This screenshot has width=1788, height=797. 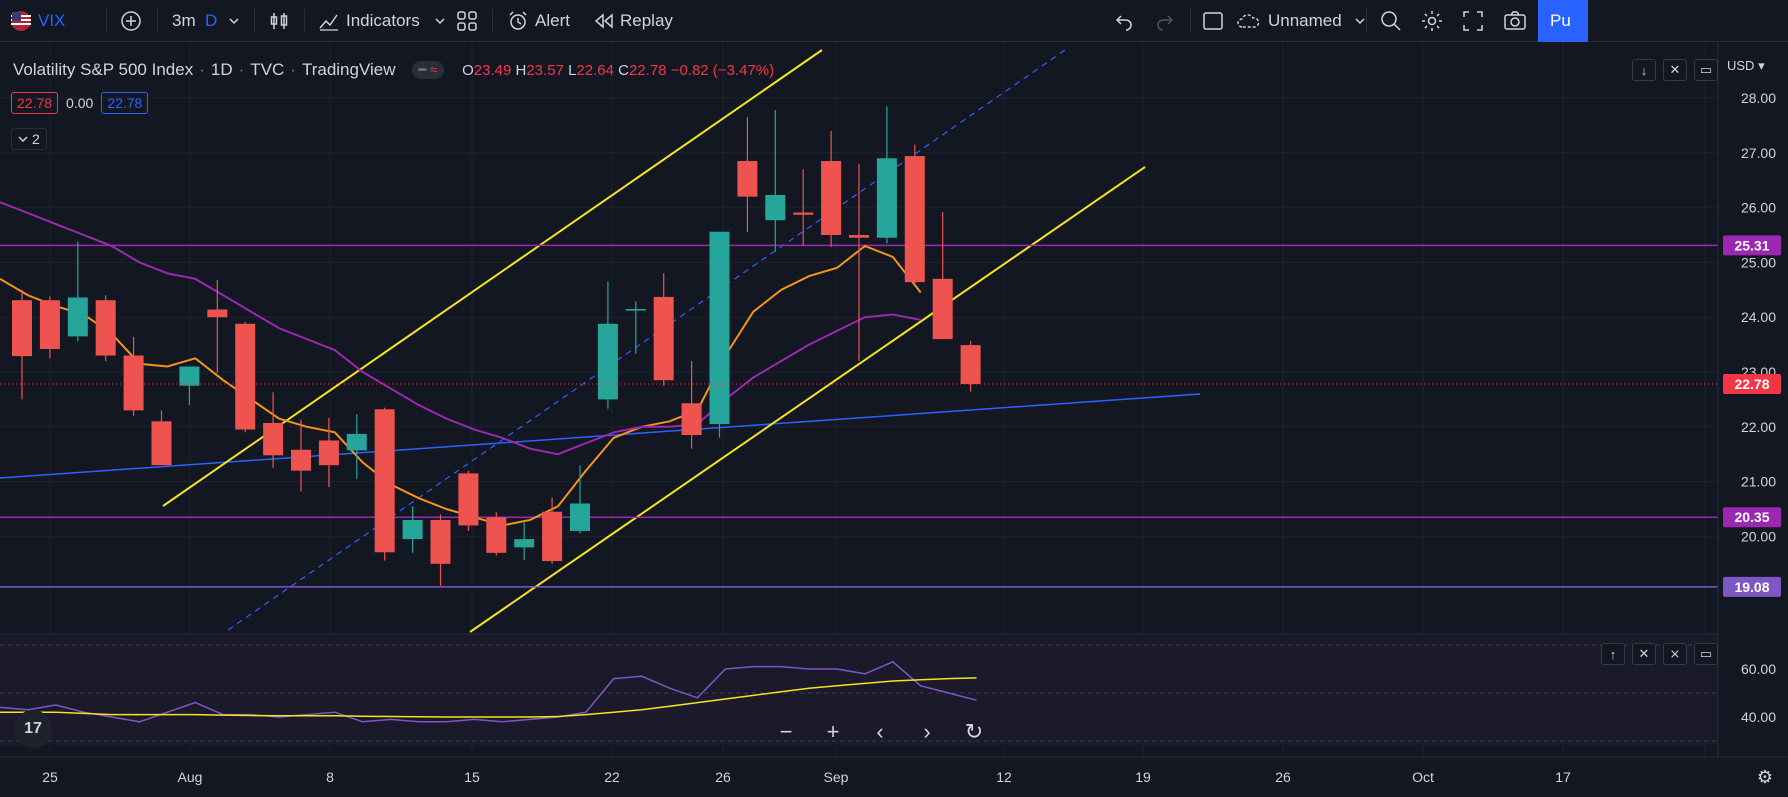 I want to click on change-value: −0.82 (−3.47%), so click(x=722, y=70).